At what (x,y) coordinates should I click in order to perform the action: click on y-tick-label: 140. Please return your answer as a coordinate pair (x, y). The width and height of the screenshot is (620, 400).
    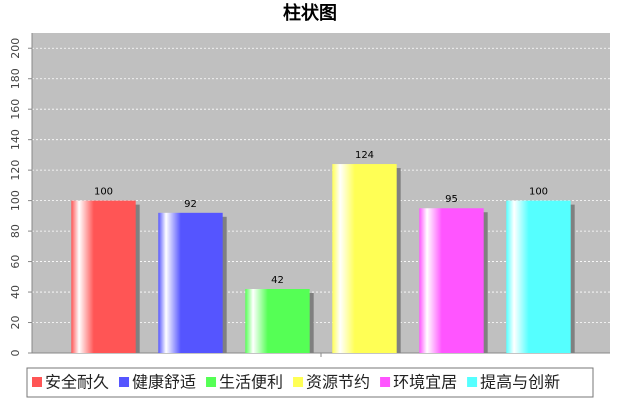
    Looking at the image, I should click on (15, 139).